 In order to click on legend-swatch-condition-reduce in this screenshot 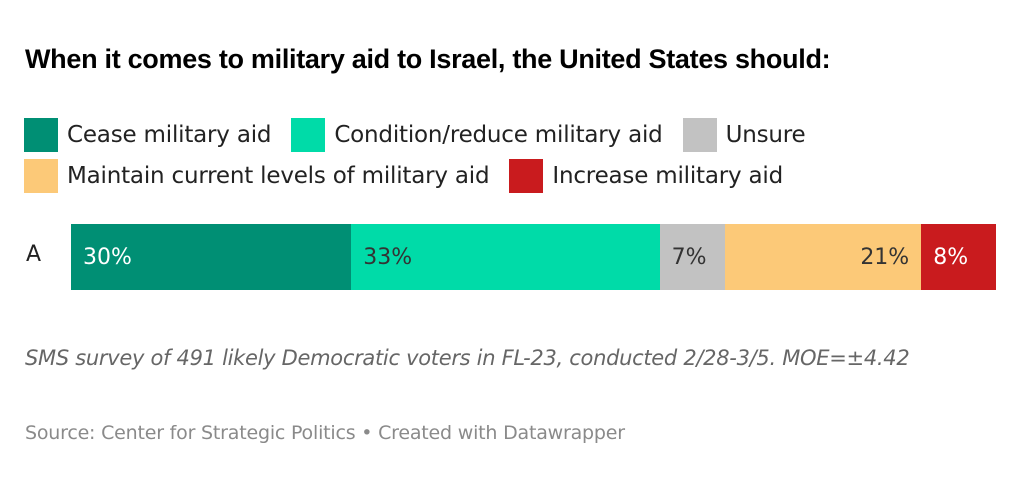, I will do `click(308, 134)`.